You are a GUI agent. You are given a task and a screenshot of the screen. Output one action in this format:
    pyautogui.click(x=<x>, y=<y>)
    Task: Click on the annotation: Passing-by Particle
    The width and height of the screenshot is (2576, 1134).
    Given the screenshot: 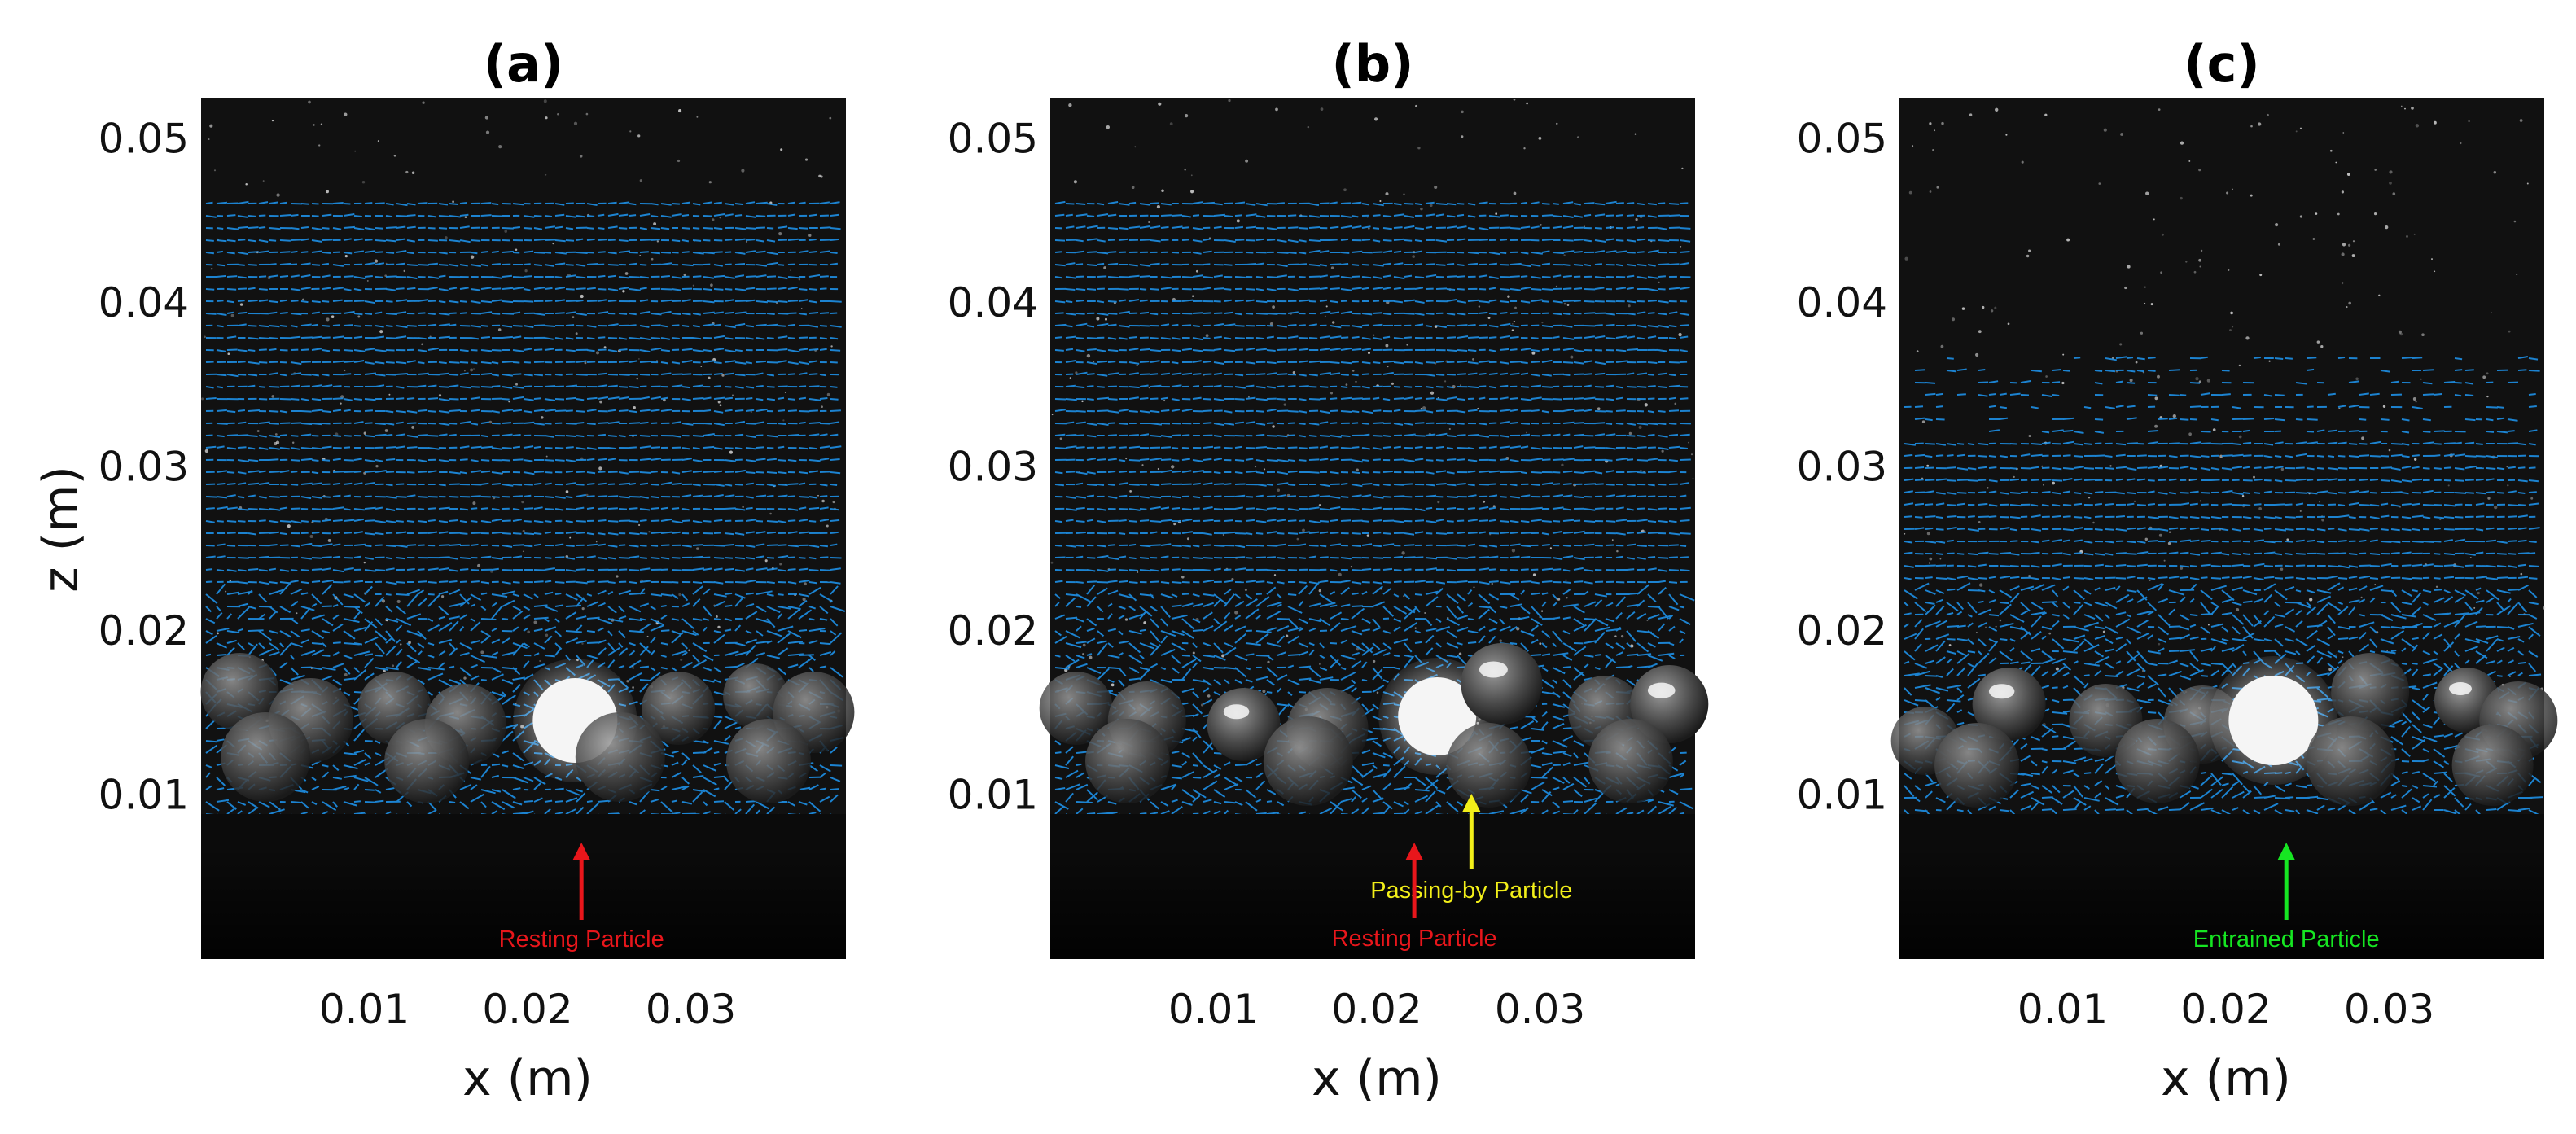 What is the action you would take?
    pyautogui.click(x=1471, y=849)
    